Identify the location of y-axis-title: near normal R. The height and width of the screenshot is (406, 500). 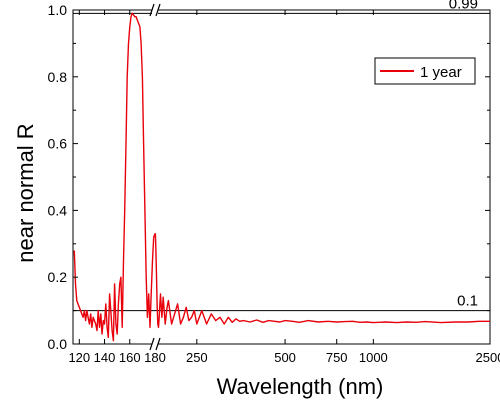
(25, 193).